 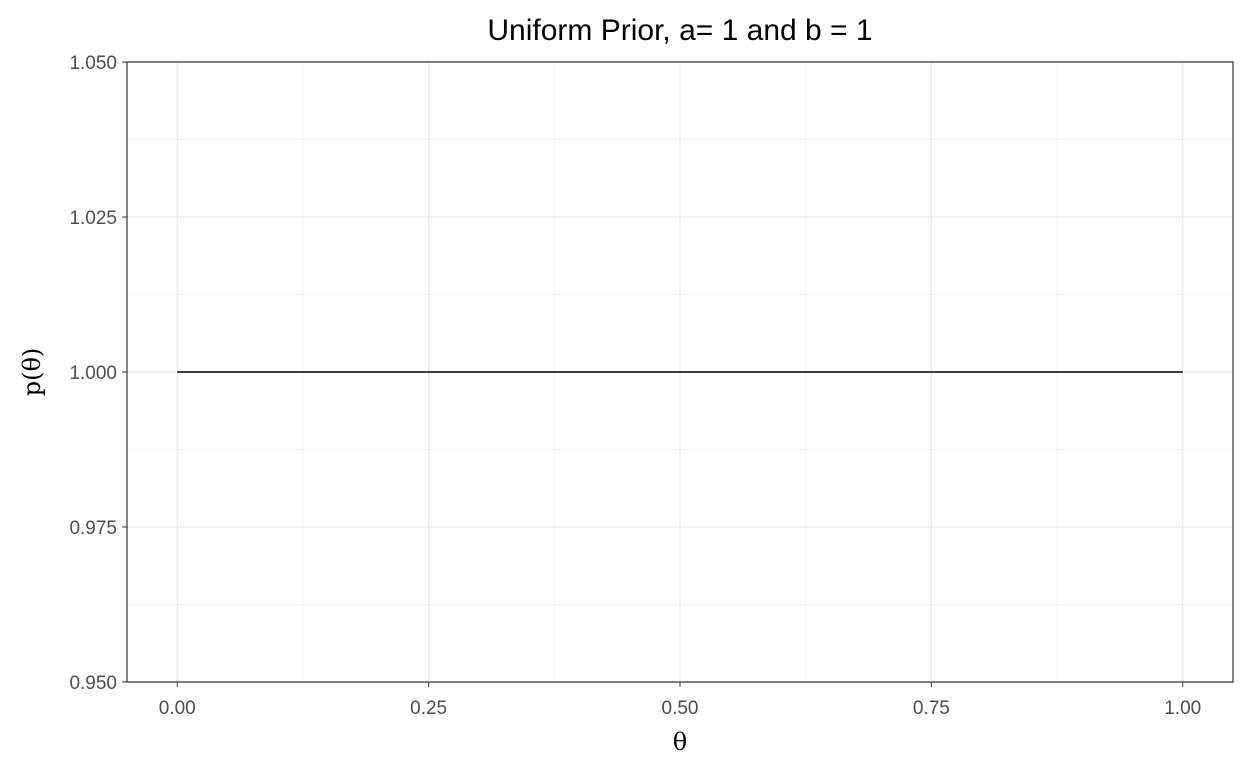 What do you see at coordinates (93, 373) in the screenshot?
I see `y-tick-label: 1.000` at bounding box center [93, 373].